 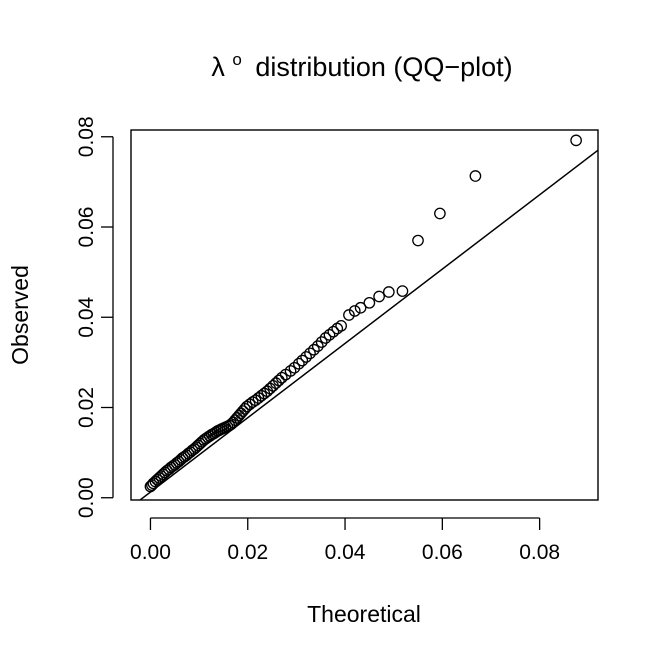 I want to click on title-text: distribution (QQ−plot), so click(x=383, y=67).